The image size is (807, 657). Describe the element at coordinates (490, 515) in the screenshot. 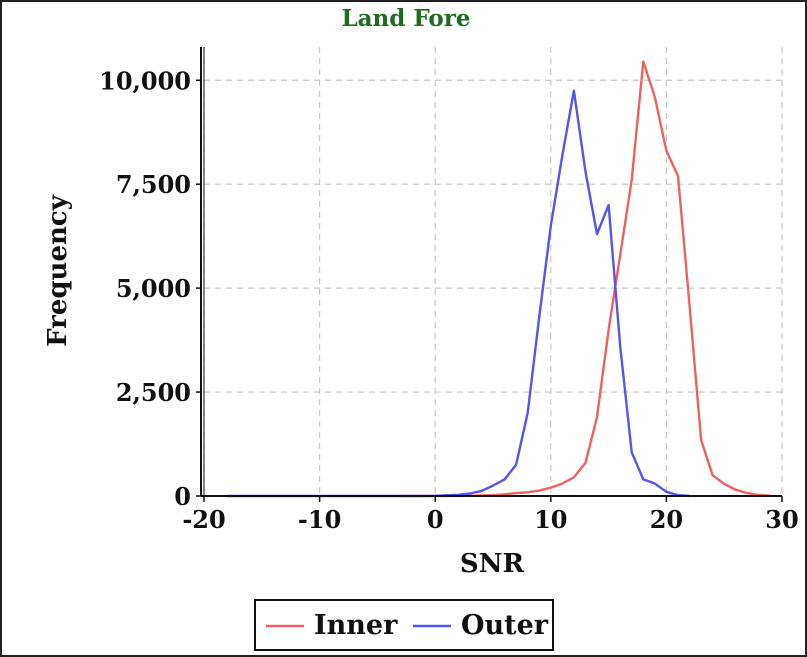

I see `x-axis-ticks: -20 -10 0 10 20 30` at that location.